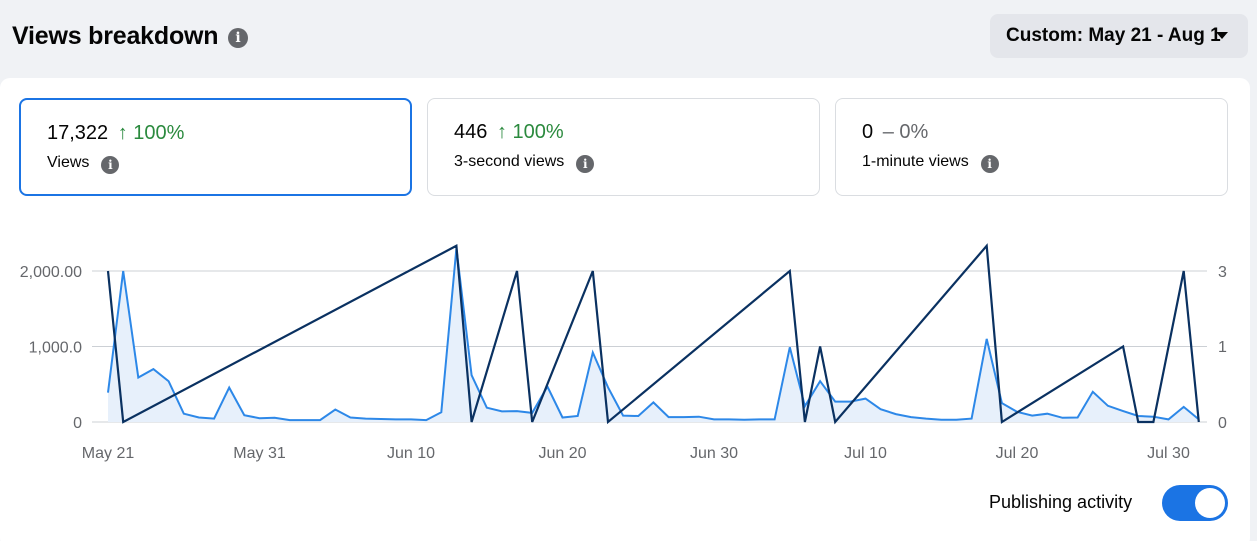  What do you see at coordinates (1031, 147) in the screenshot?
I see `metric-card-1-minute-views: 0 – 0% 1-minute views i` at bounding box center [1031, 147].